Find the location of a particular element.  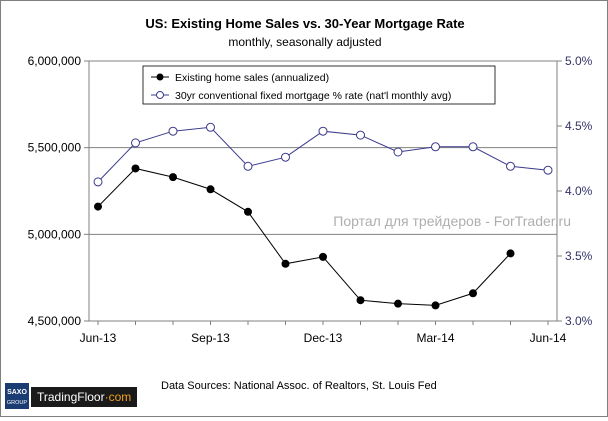

right-tick-label-3: 4.5% is located at coordinates (579, 126).